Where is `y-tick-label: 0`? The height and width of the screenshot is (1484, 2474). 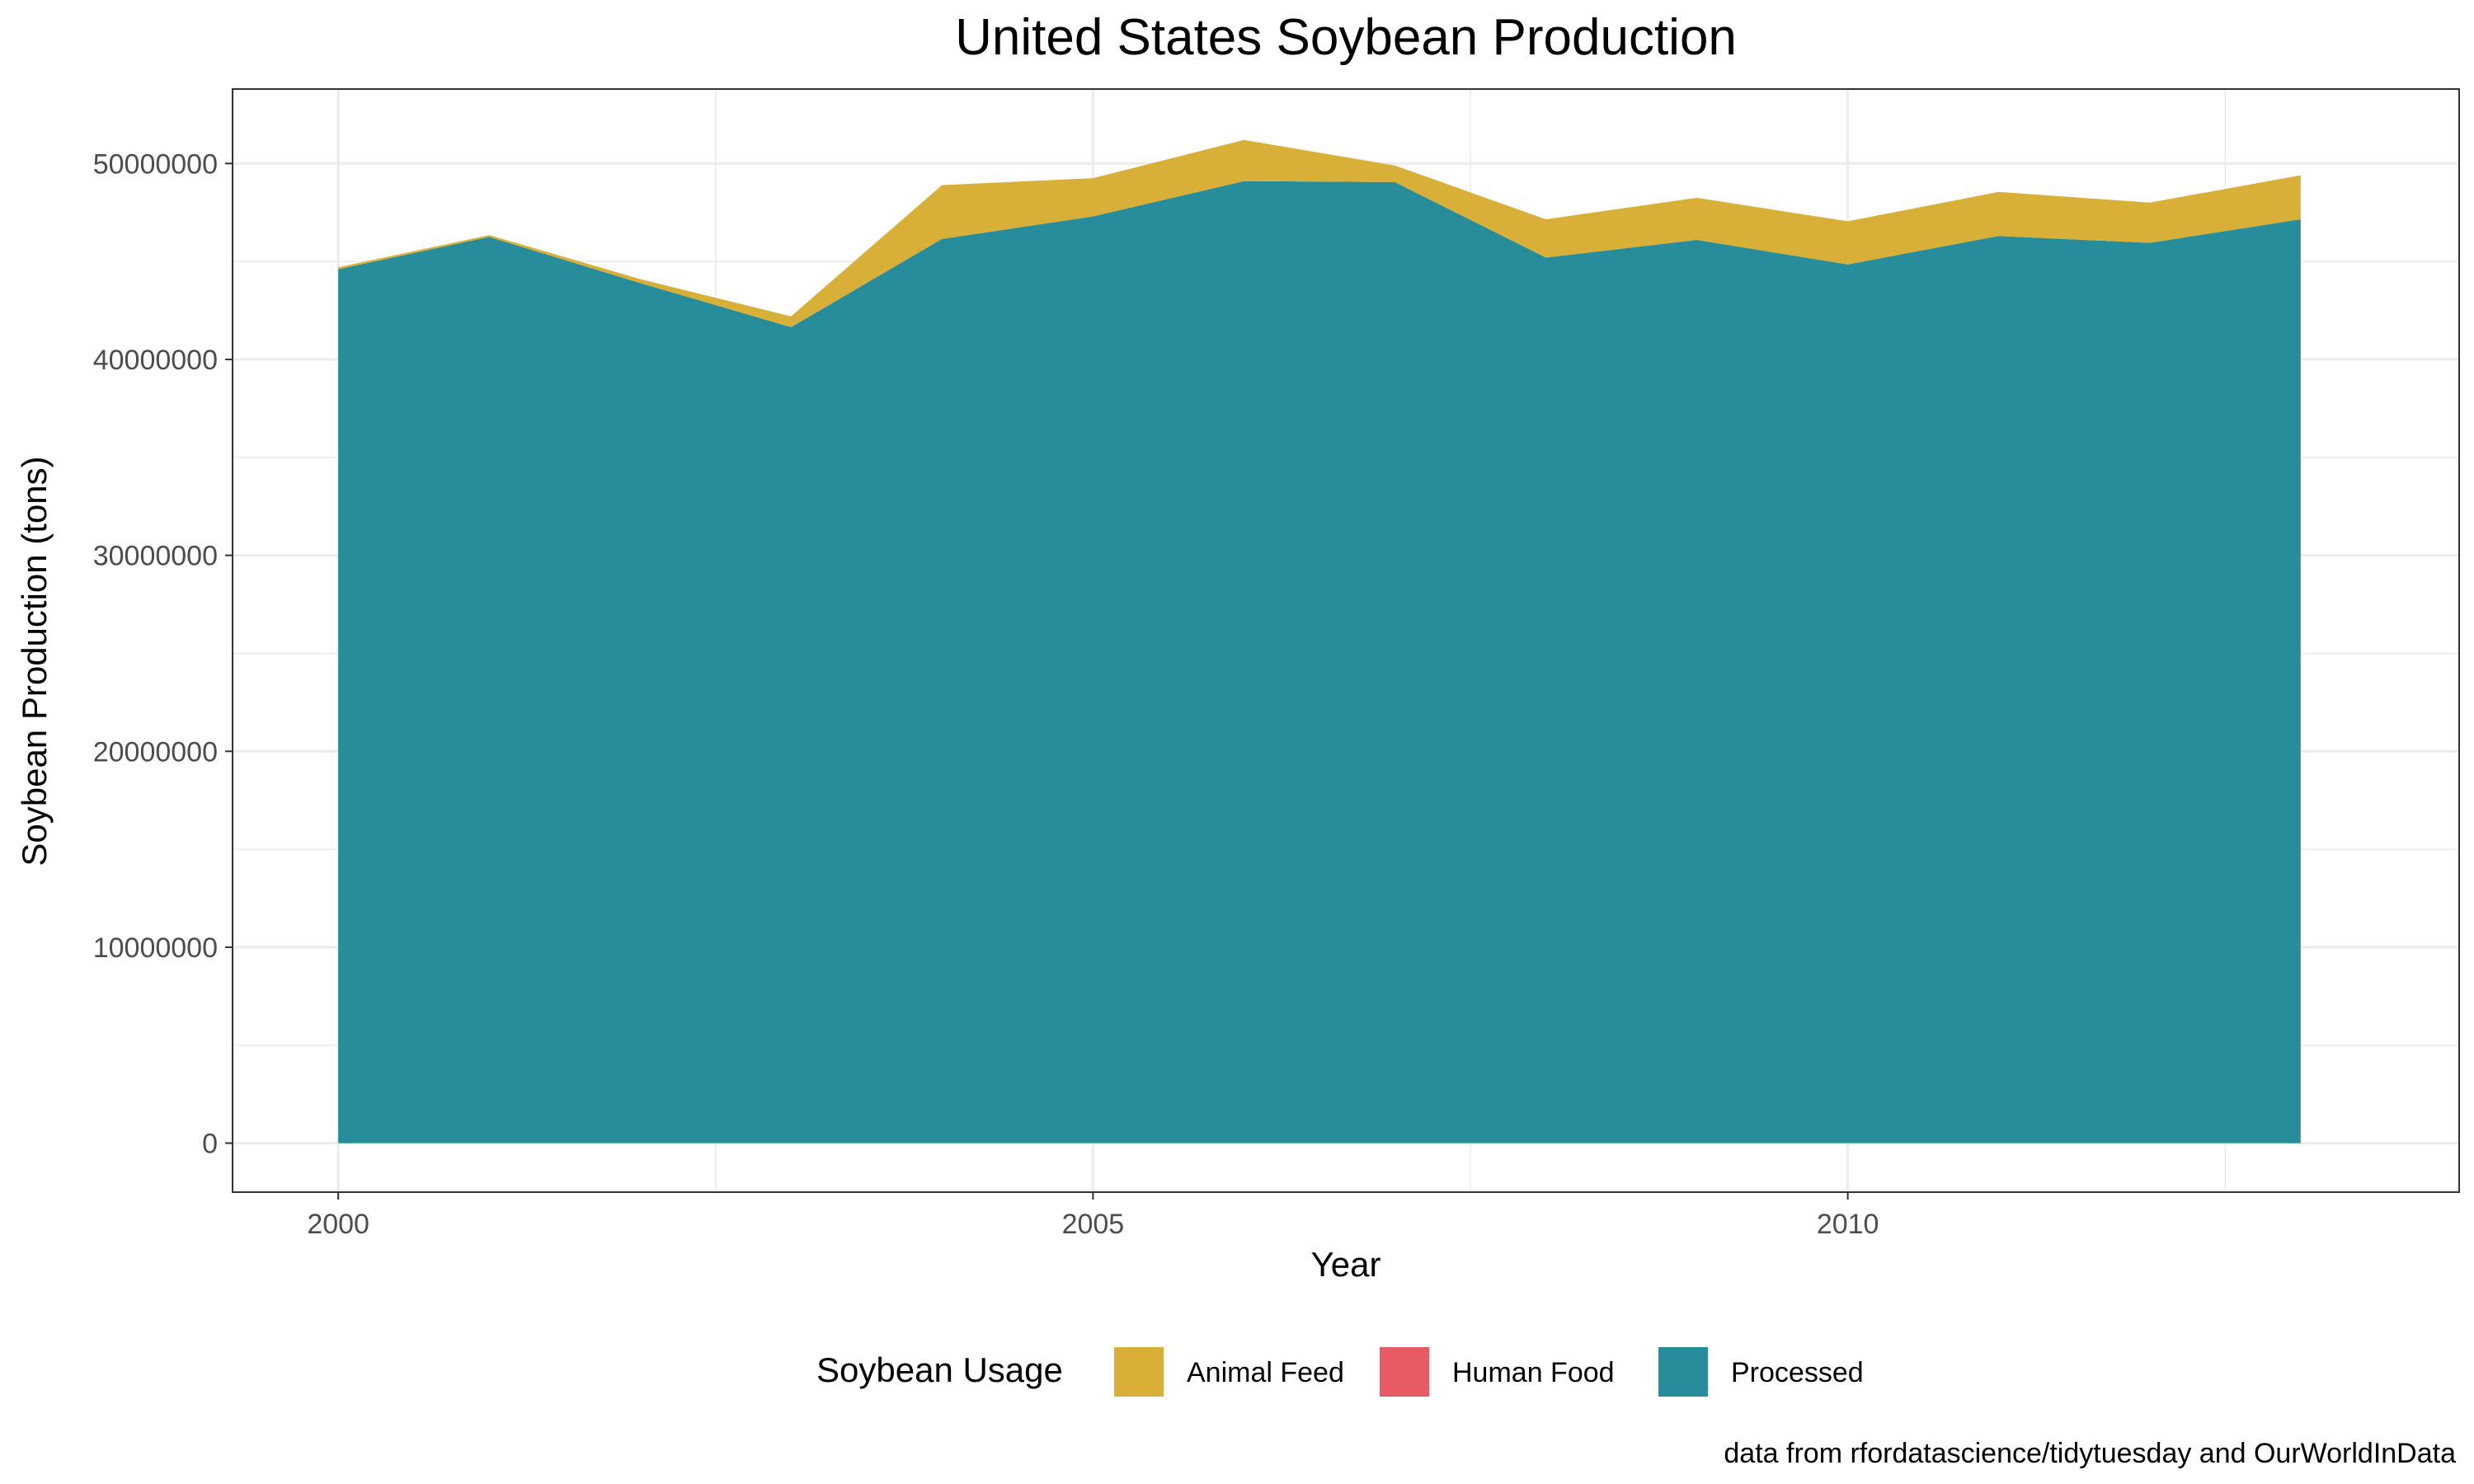 y-tick-label: 0 is located at coordinates (210, 1144).